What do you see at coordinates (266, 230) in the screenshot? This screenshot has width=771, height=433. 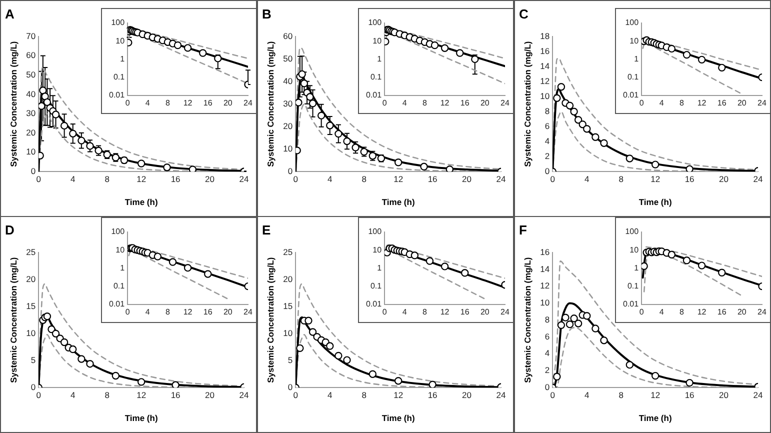 I see `chart-title: E` at bounding box center [266, 230].